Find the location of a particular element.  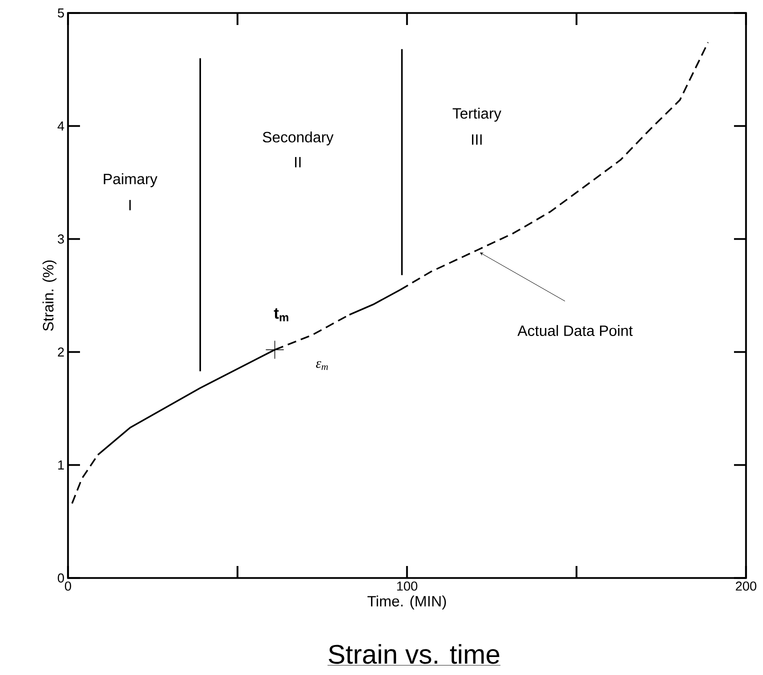

y-tick-label: 0 is located at coordinates (61, 578).